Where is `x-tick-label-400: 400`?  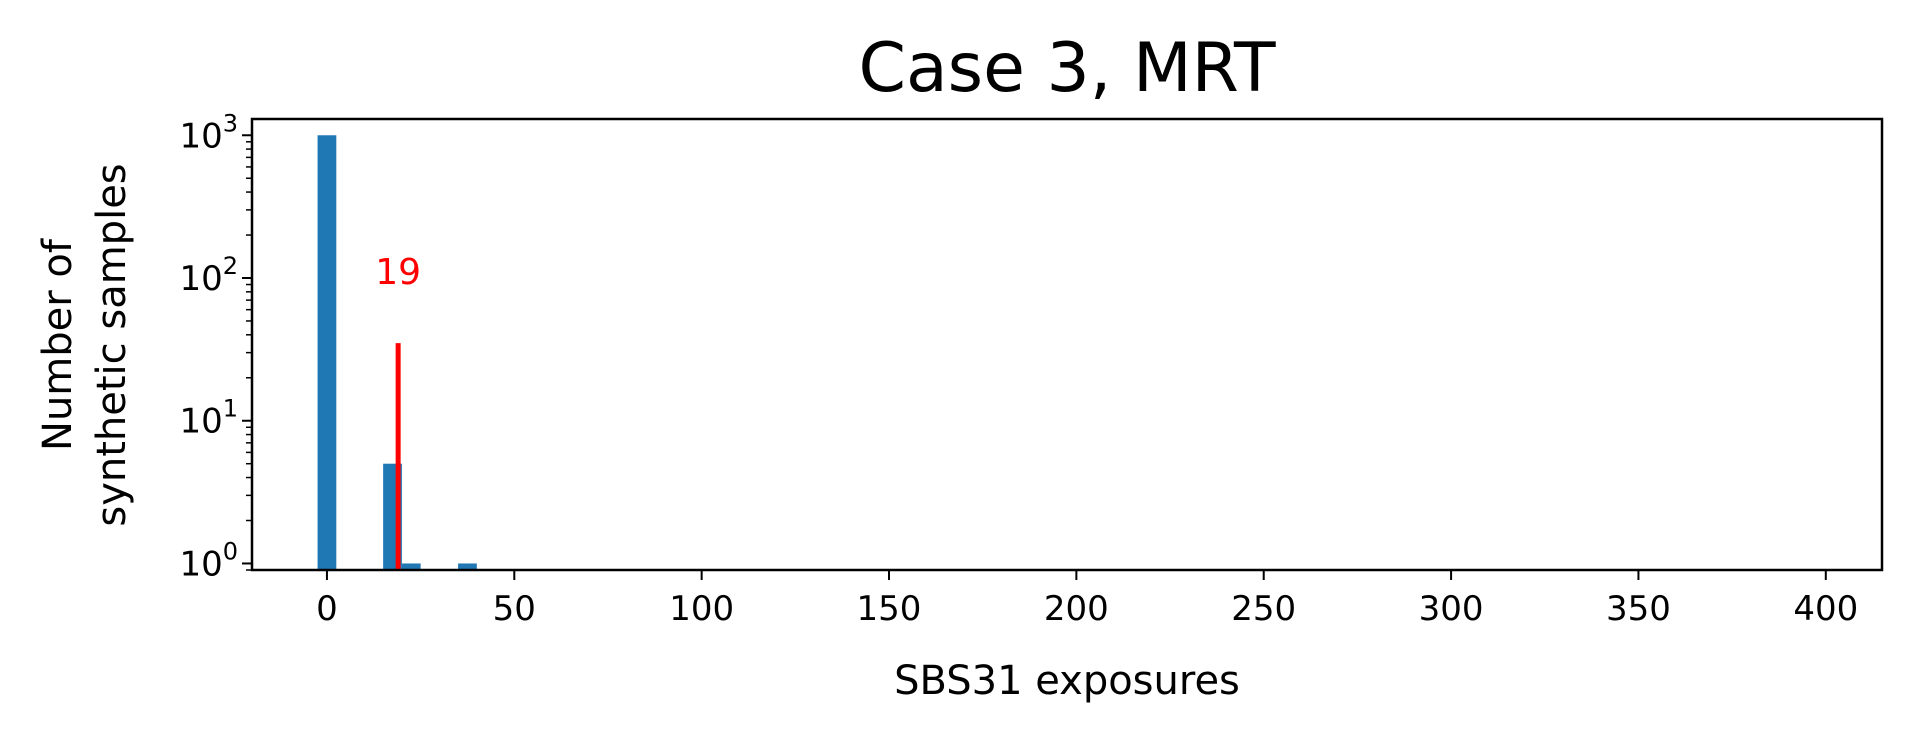
x-tick-label-400: 400 is located at coordinates (1825, 609).